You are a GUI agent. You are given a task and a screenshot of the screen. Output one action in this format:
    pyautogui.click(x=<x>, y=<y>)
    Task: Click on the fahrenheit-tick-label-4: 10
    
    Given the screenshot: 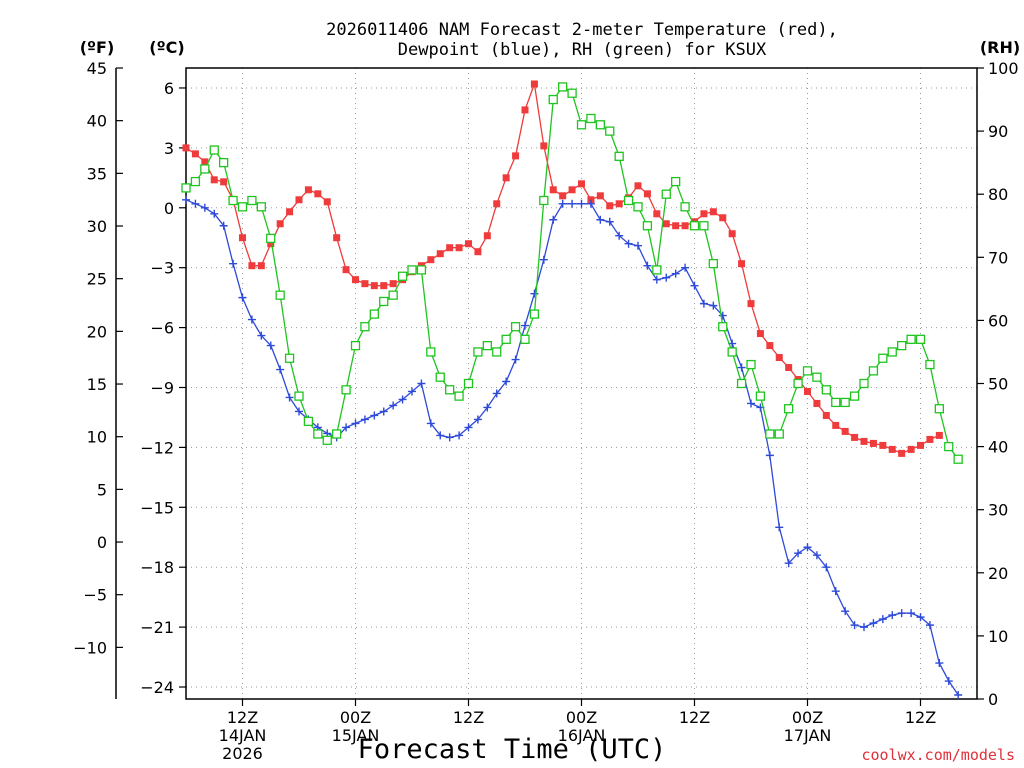 What is the action you would take?
    pyautogui.click(x=97, y=437)
    